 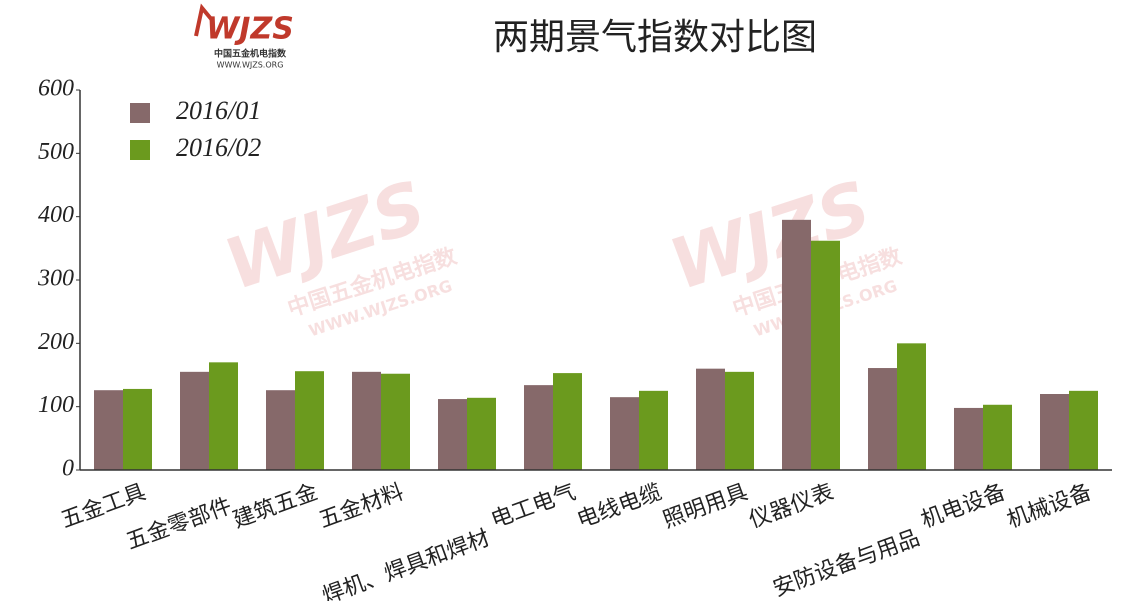 I want to click on chart-title: 两期景气指数对比图, so click(x=655, y=37).